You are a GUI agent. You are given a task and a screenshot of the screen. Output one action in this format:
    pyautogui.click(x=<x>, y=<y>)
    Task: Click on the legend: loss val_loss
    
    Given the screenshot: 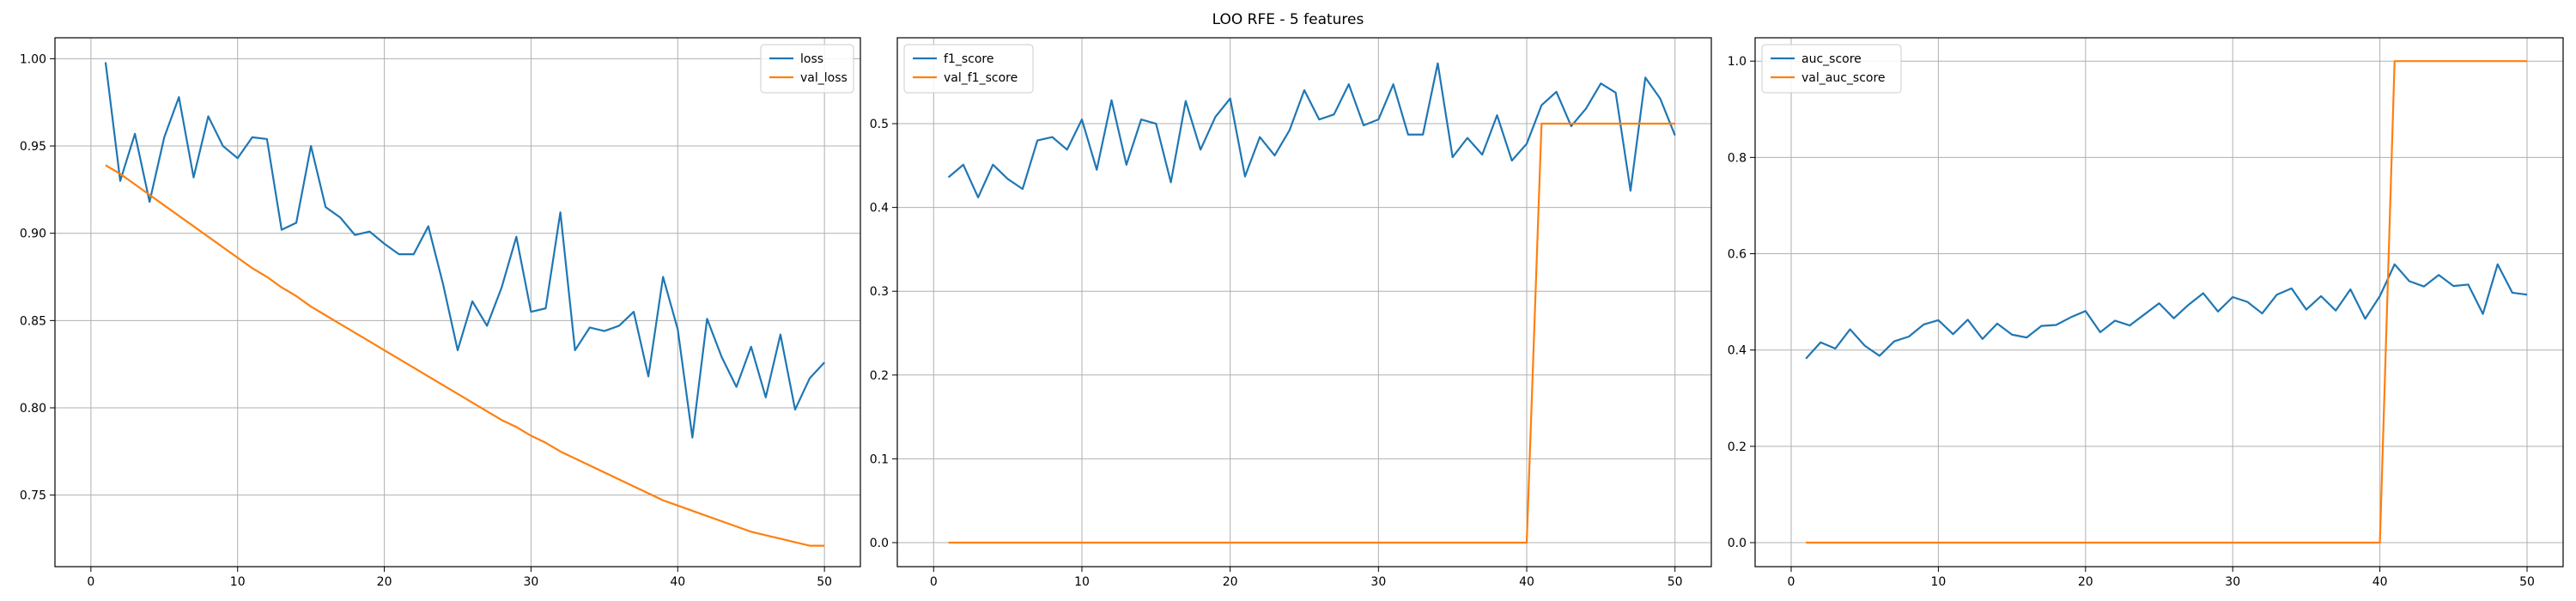 What is the action you would take?
    pyautogui.click(x=807, y=69)
    